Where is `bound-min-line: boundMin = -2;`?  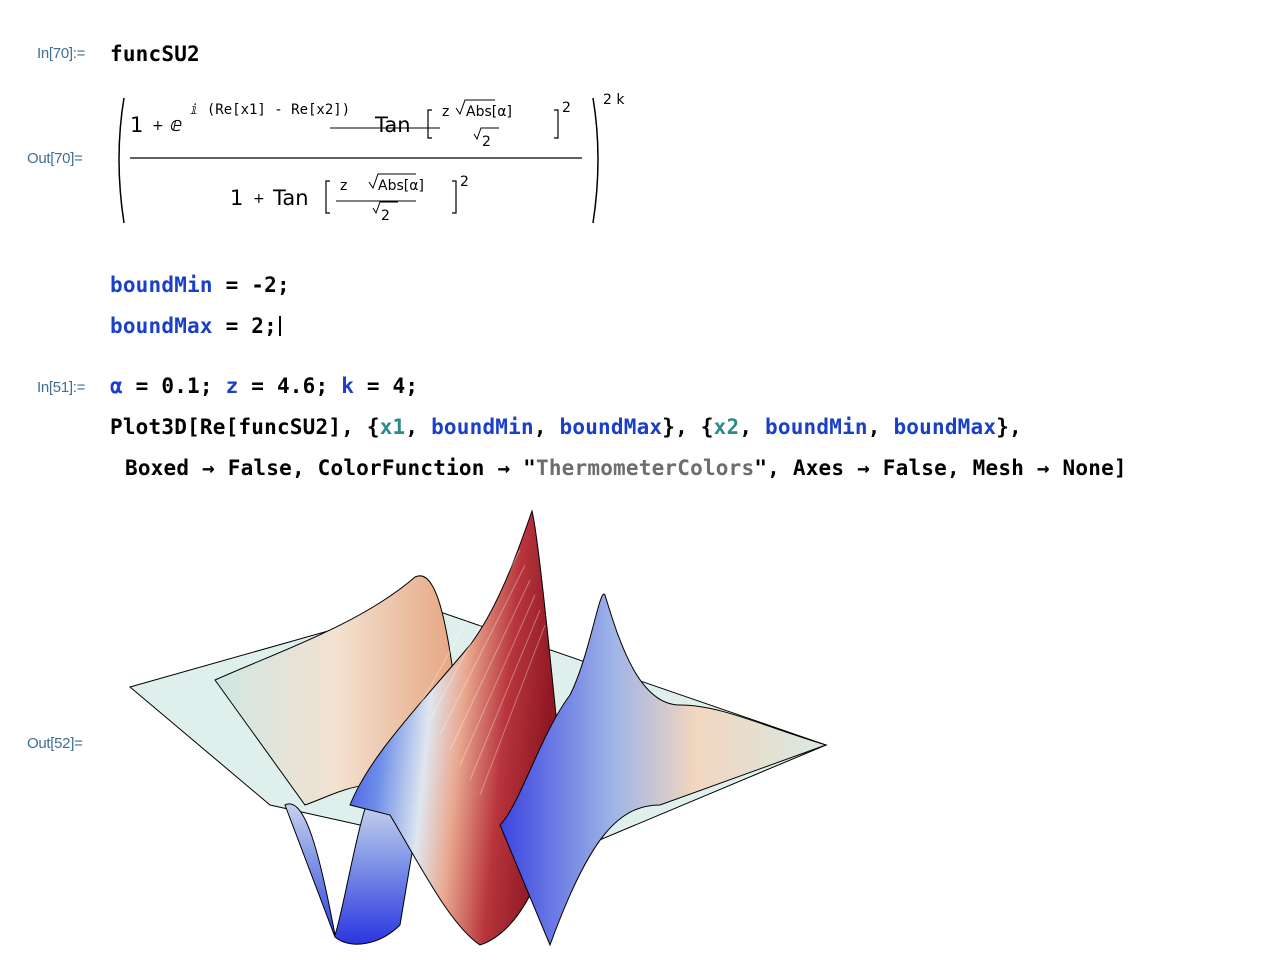 bound-min-line: boundMin = -2; is located at coordinates (200, 285).